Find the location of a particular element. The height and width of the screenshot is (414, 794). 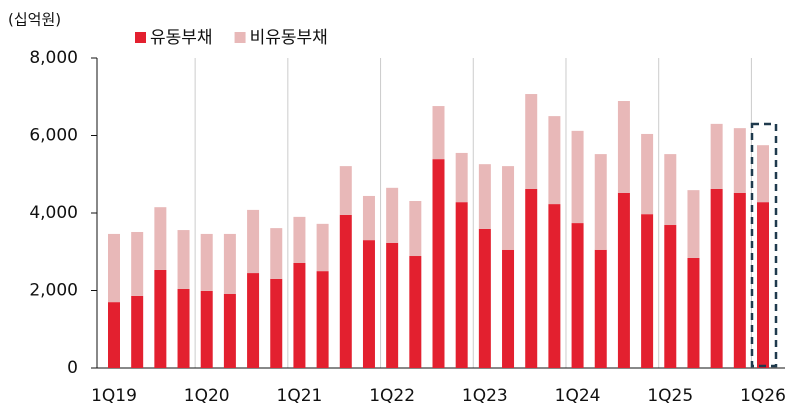

x-tick-label: 1Q21 is located at coordinates (300, 396).